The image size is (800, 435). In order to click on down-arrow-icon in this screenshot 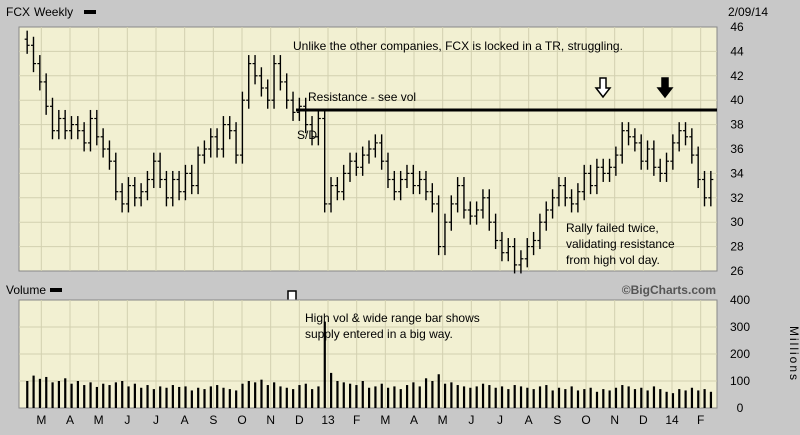, I will do `click(603, 88)`.